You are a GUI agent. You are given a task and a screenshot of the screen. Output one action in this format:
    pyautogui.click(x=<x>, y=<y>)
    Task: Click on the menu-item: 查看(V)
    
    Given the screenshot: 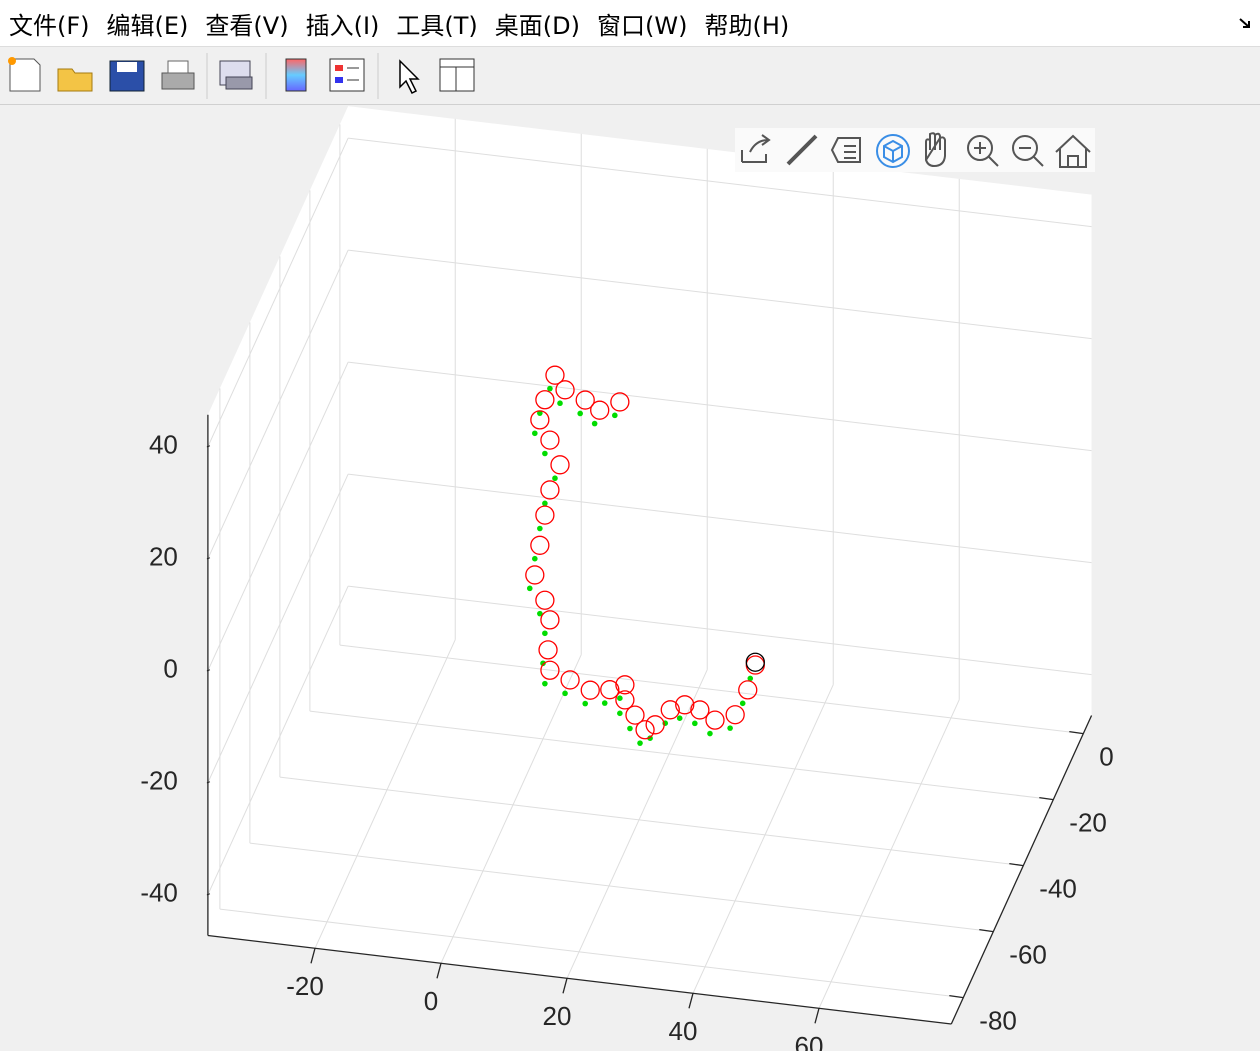 What is the action you would take?
    pyautogui.click(x=247, y=25)
    